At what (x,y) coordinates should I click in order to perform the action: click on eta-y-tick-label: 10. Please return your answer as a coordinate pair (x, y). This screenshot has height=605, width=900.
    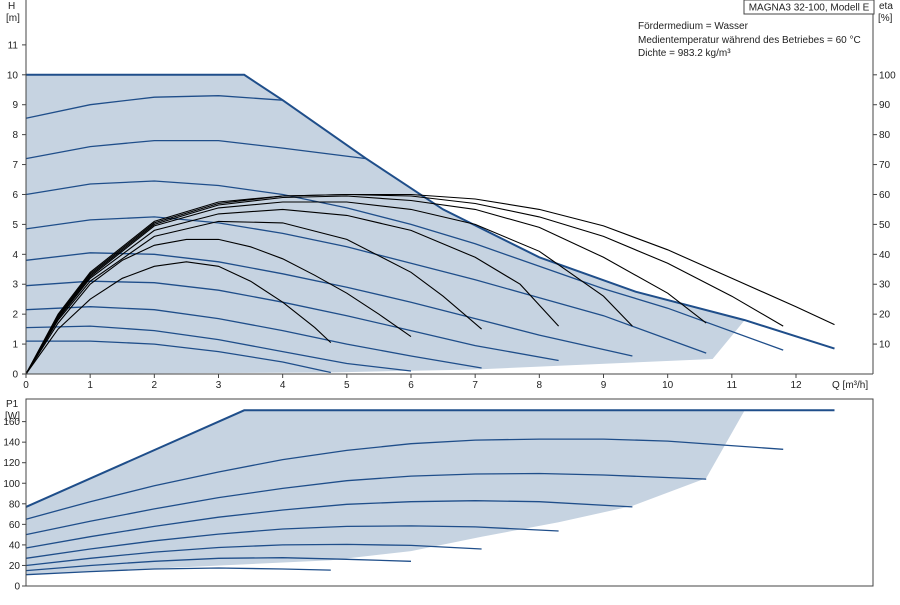
    Looking at the image, I should click on (885, 345).